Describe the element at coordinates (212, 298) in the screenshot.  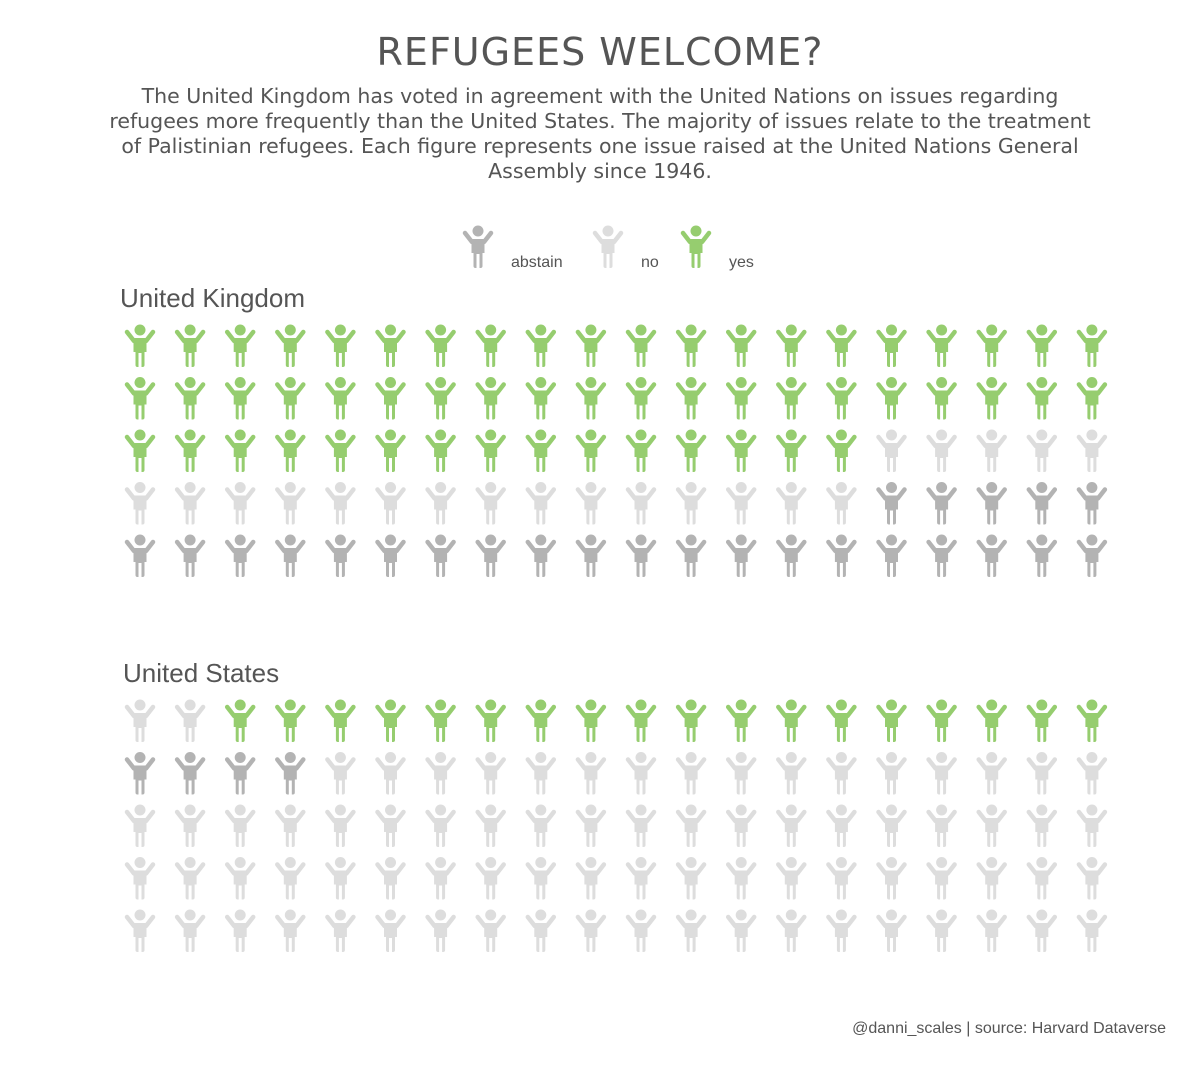
I see `uk-section-title: United Kingdom` at that location.